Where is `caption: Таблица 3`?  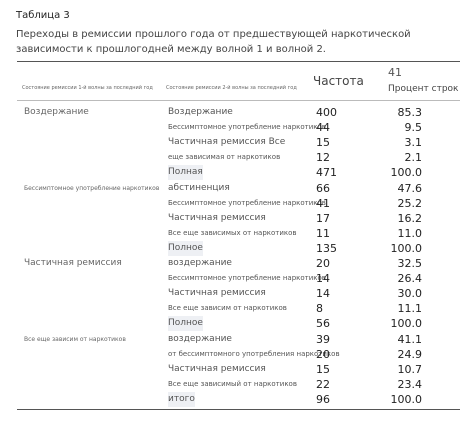 caption: Таблица 3 is located at coordinates (43, 15).